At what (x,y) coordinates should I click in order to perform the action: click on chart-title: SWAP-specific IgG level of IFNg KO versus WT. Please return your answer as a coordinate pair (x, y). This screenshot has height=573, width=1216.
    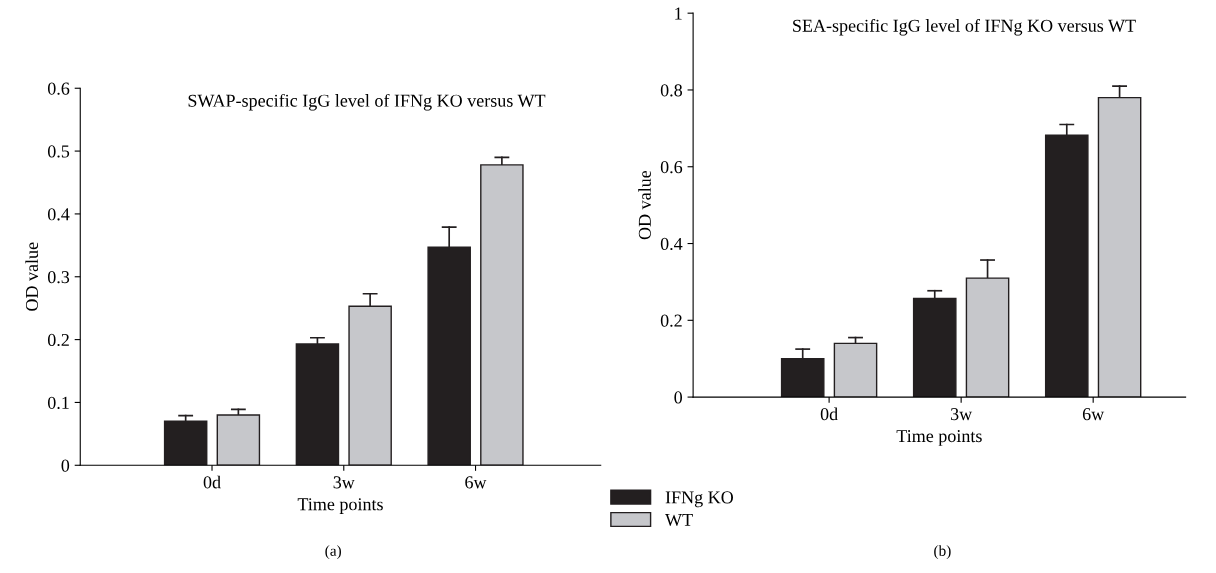
    Looking at the image, I should click on (367, 102).